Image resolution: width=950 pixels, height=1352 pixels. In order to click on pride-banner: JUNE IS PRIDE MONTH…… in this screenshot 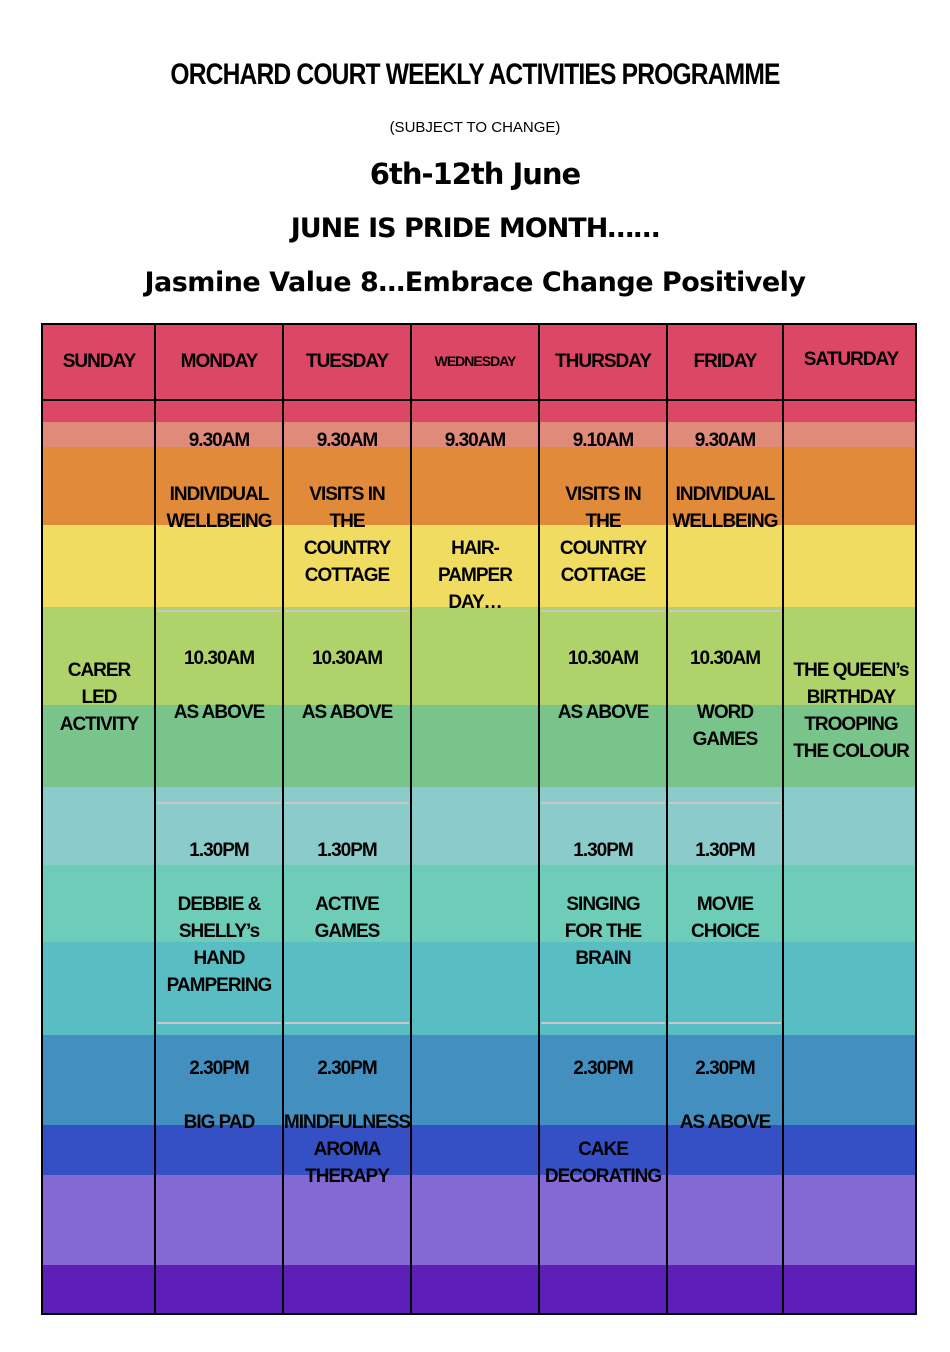, I will do `click(475, 228)`.